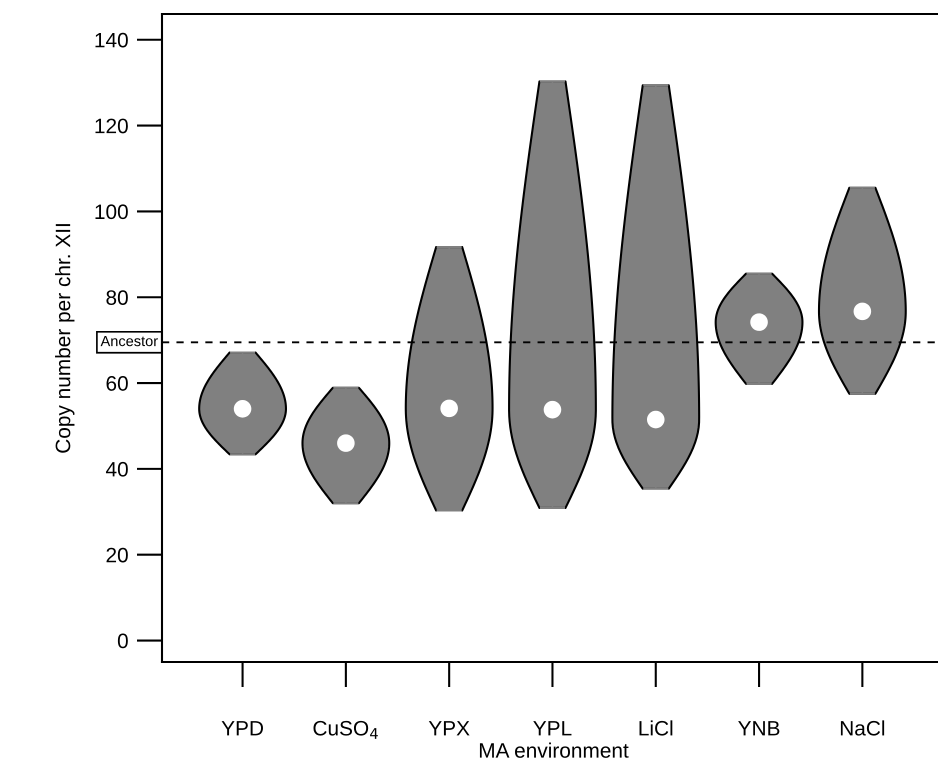 This screenshot has width=938, height=779. What do you see at coordinates (64, 338) in the screenshot?
I see `y-axis-title: Copy number per chr. XII` at bounding box center [64, 338].